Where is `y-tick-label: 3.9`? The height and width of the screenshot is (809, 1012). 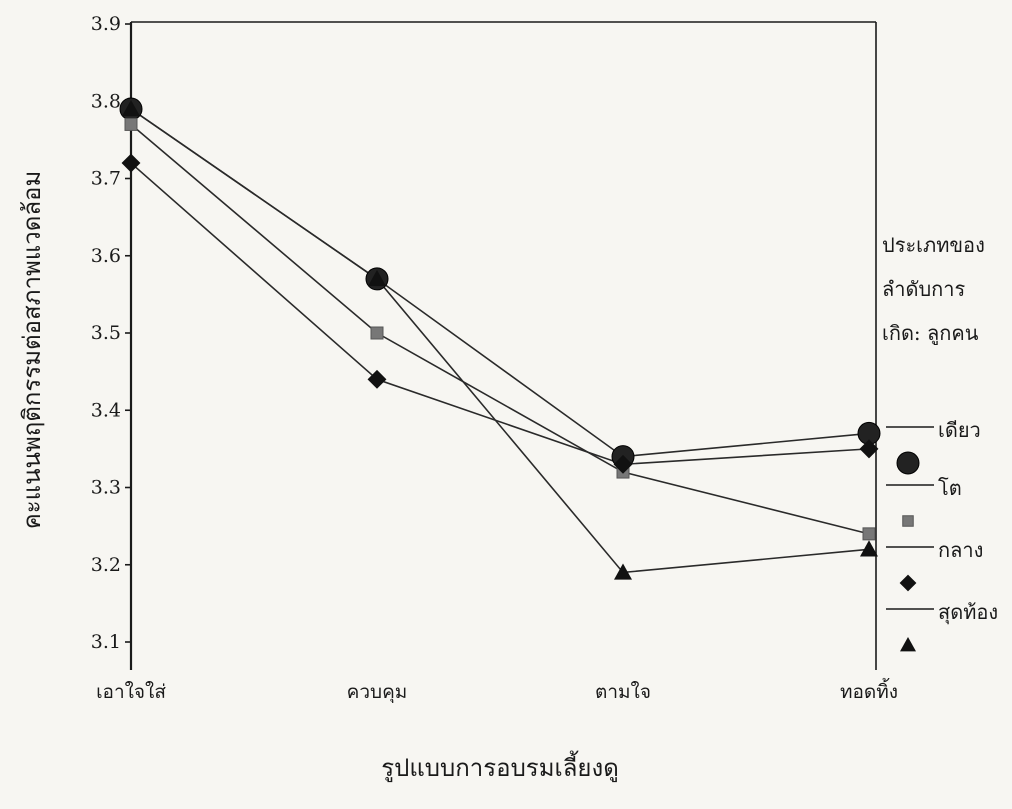
y-tick-label: 3.9 is located at coordinates (106, 24).